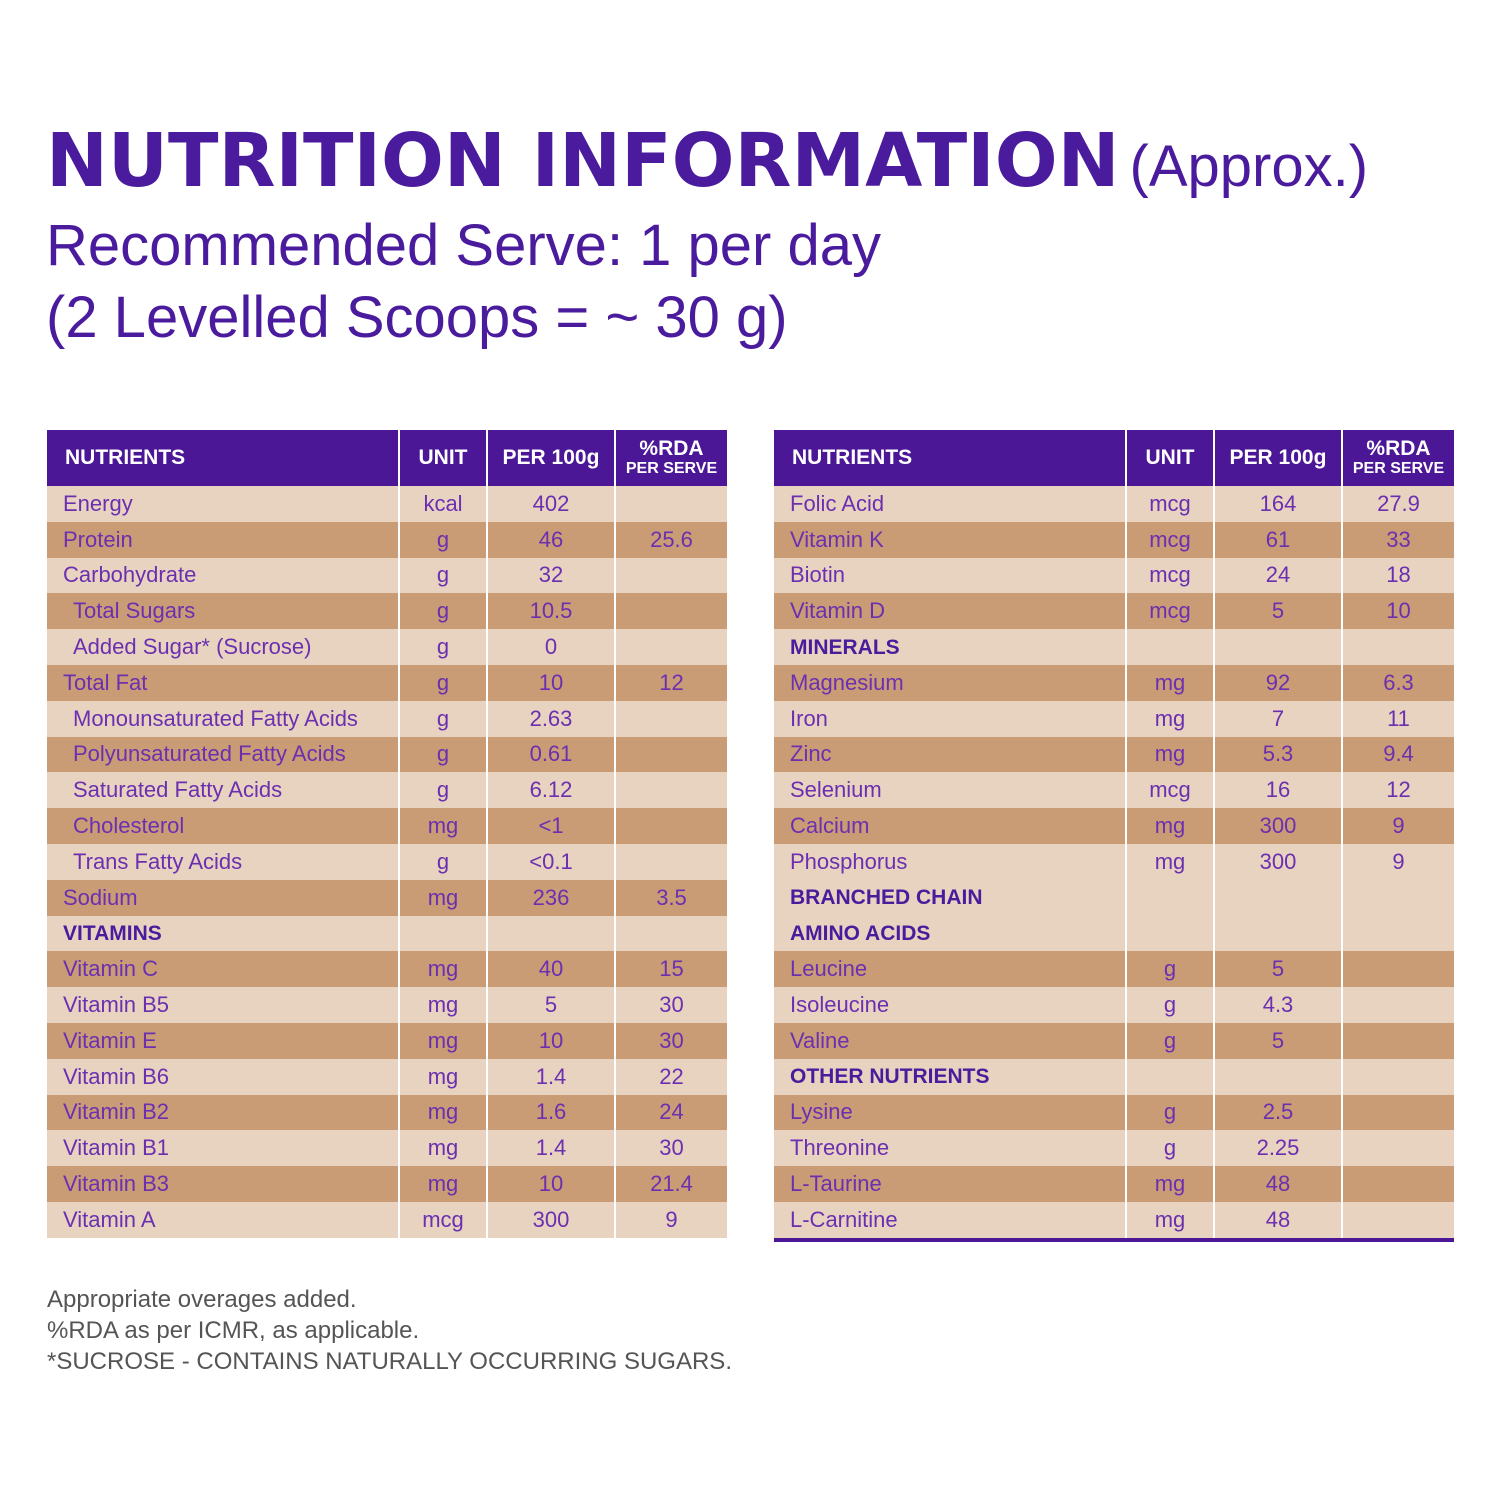 The width and height of the screenshot is (1500, 1500). I want to click on header-per100: PER 100g, so click(1278, 458).